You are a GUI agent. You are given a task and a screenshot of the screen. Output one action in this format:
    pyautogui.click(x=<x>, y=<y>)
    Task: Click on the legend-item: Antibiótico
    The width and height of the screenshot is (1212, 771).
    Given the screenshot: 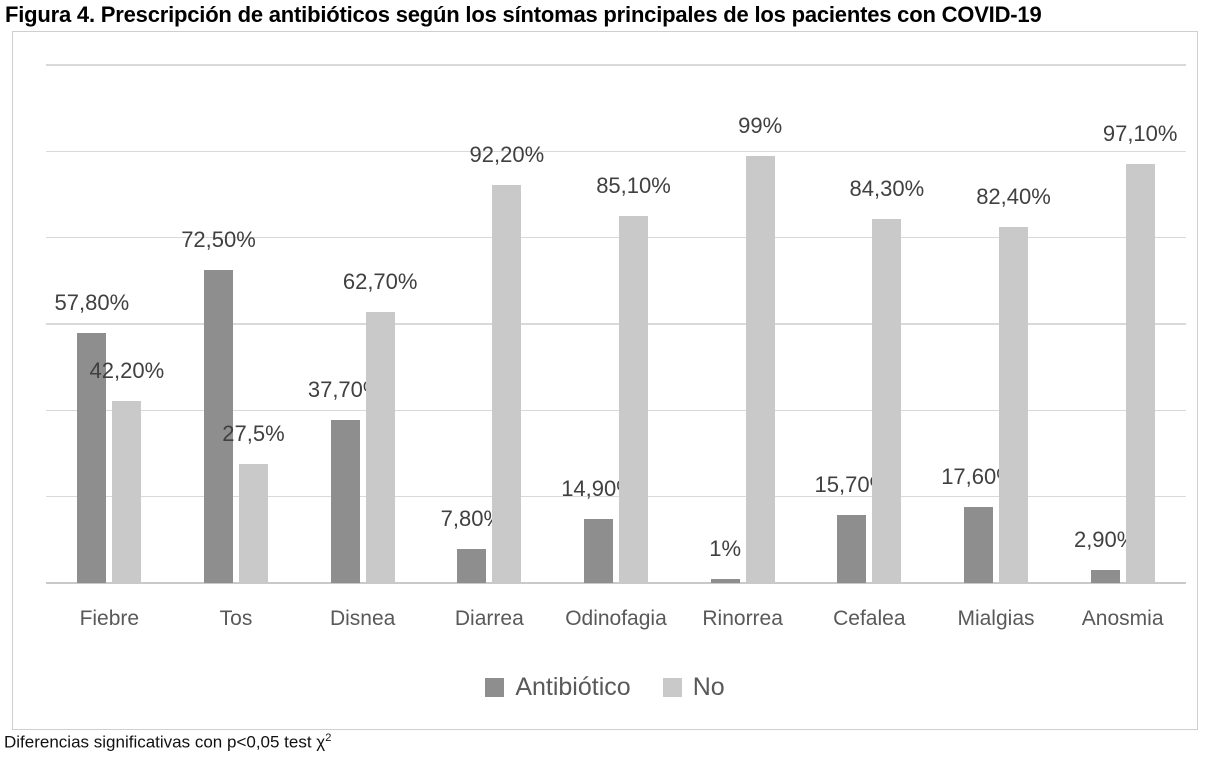 What is the action you would take?
    pyautogui.click(x=558, y=687)
    